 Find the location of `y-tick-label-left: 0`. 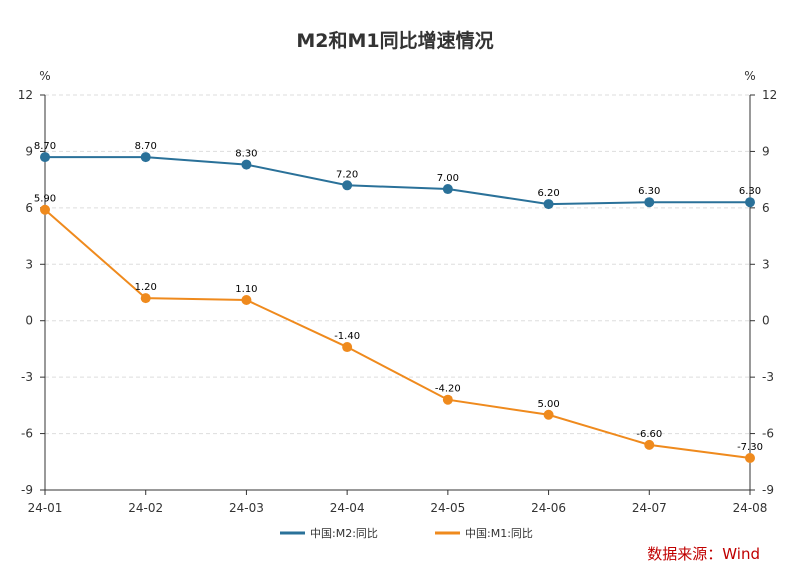

y-tick-label-left: 0 is located at coordinates (29, 321).